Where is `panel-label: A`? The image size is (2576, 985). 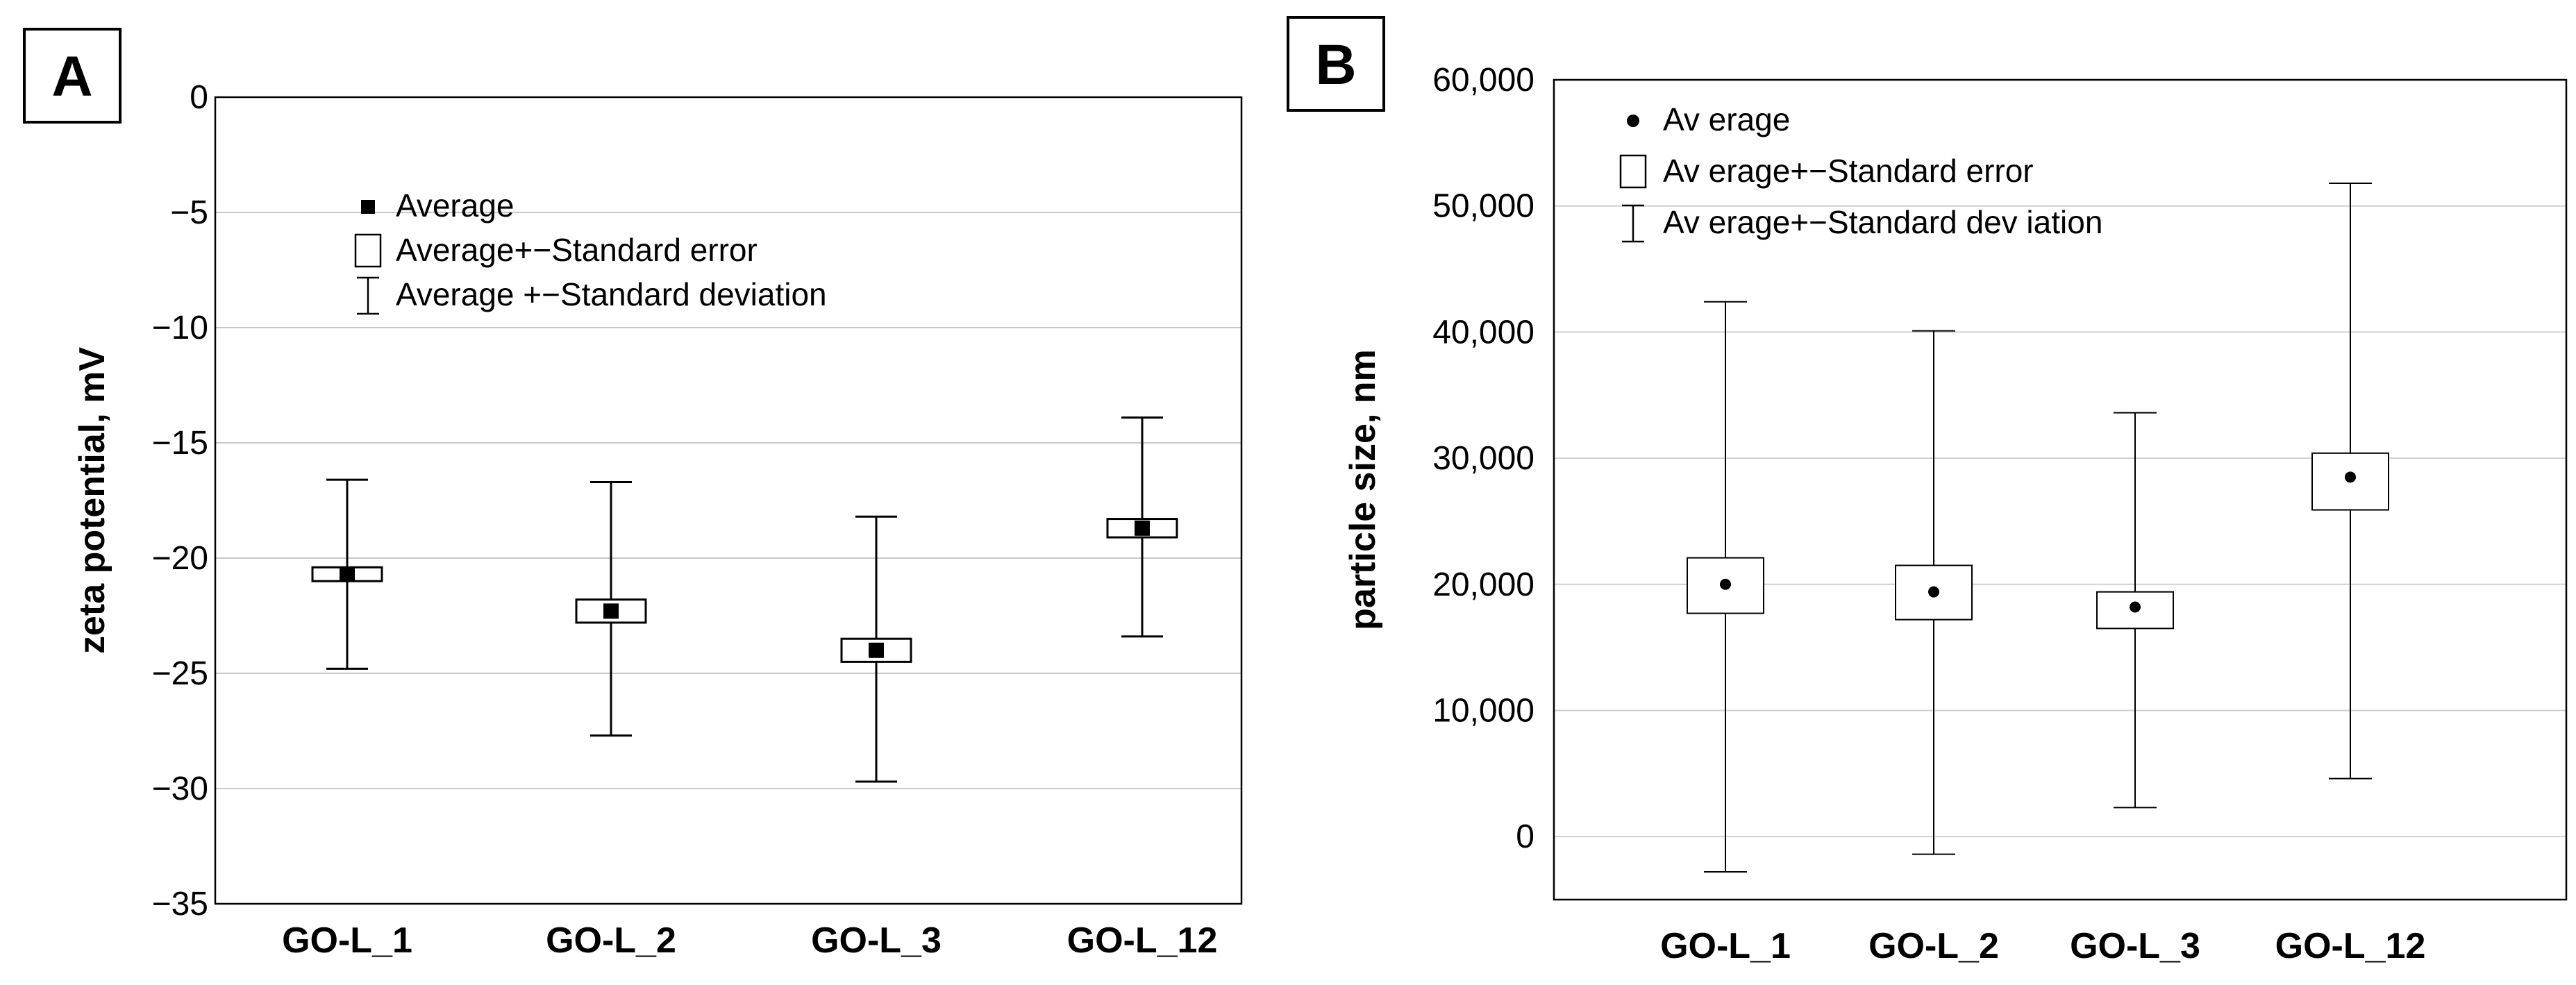 panel-label: A is located at coordinates (71, 76).